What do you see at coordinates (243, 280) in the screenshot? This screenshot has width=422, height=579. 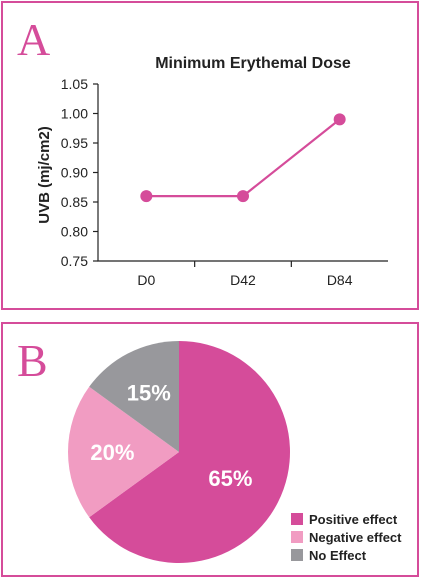 I see `x-tick-label: D42` at bounding box center [243, 280].